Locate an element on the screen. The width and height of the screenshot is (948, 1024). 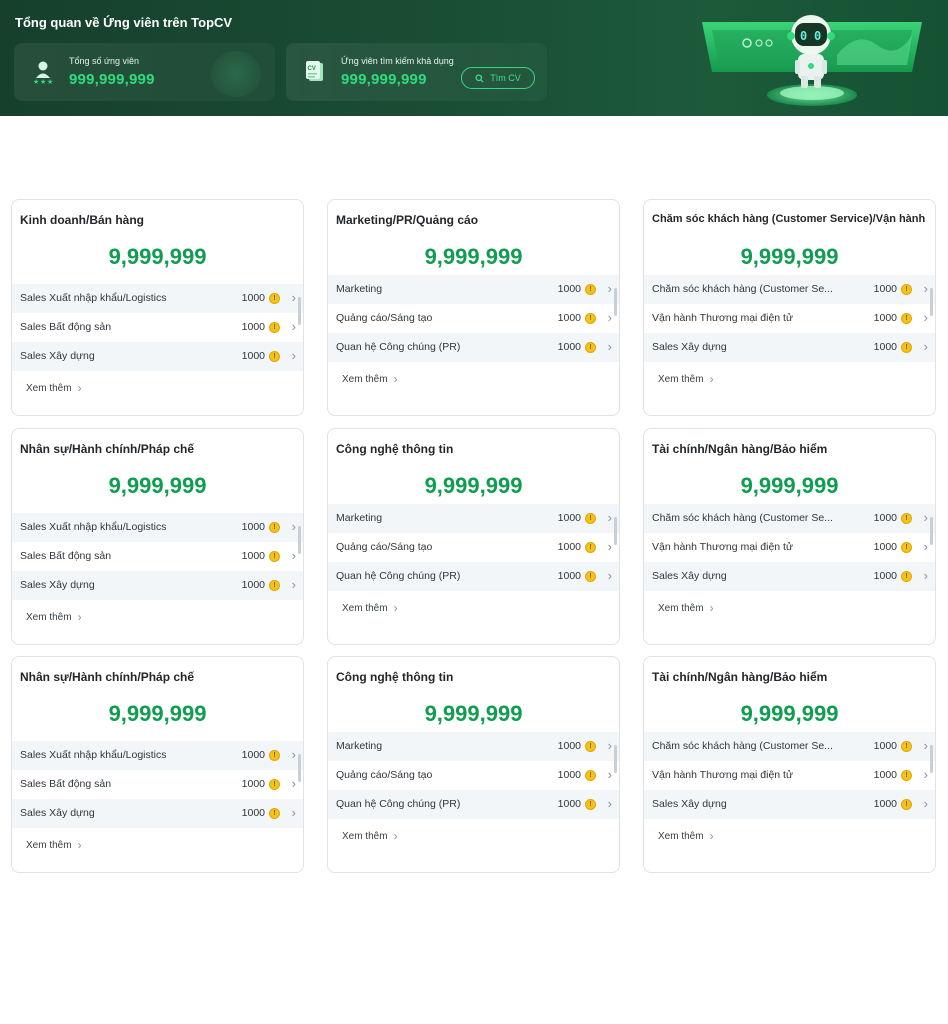
find-cv-button: Tìm CV is located at coordinates (498, 78).